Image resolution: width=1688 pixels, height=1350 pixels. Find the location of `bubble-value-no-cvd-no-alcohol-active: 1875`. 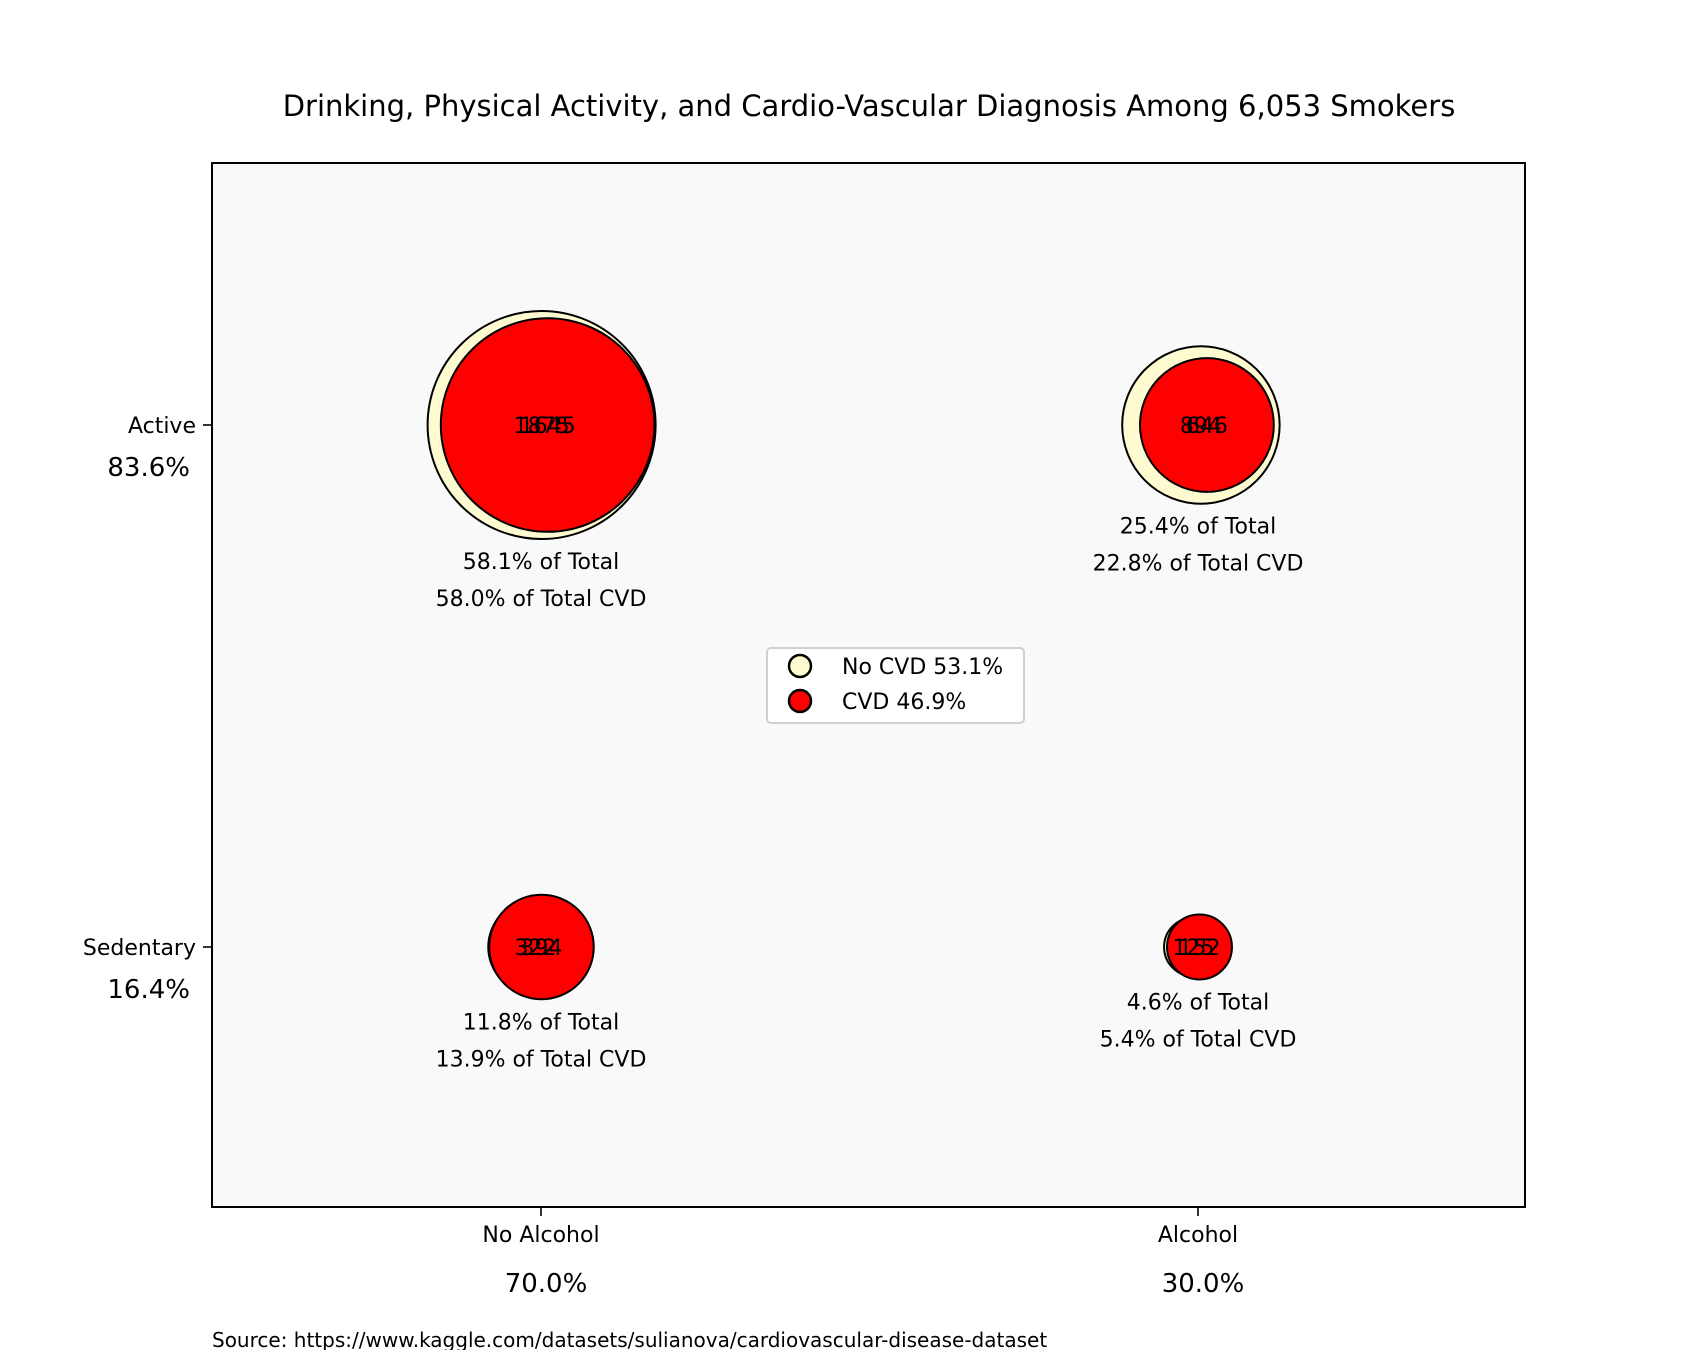

bubble-value-no-cvd-no-alcohol-active: 1875 is located at coordinates (542, 426).